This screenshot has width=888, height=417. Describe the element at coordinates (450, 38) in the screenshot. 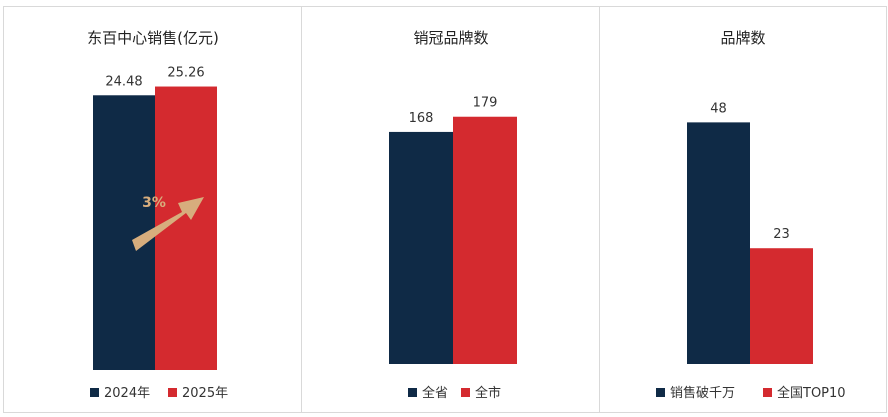

I see `top-brands-chart-title: 销冠品牌数` at that location.